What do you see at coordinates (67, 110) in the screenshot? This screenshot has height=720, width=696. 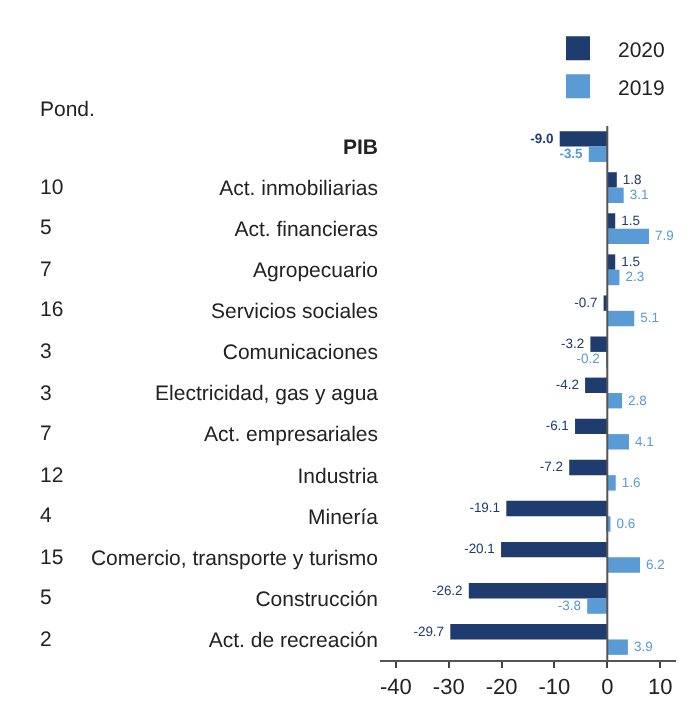 I see `text: Pond.` at bounding box center [67, 110].